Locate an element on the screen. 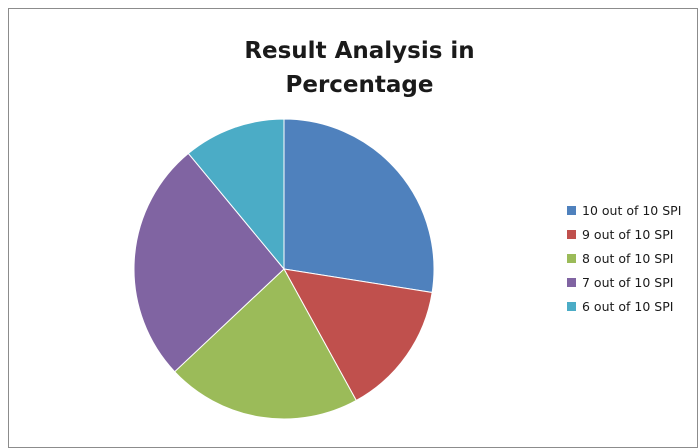  legend-item-2: 8 out of 10 SPI is located at coordinates (624, 258).